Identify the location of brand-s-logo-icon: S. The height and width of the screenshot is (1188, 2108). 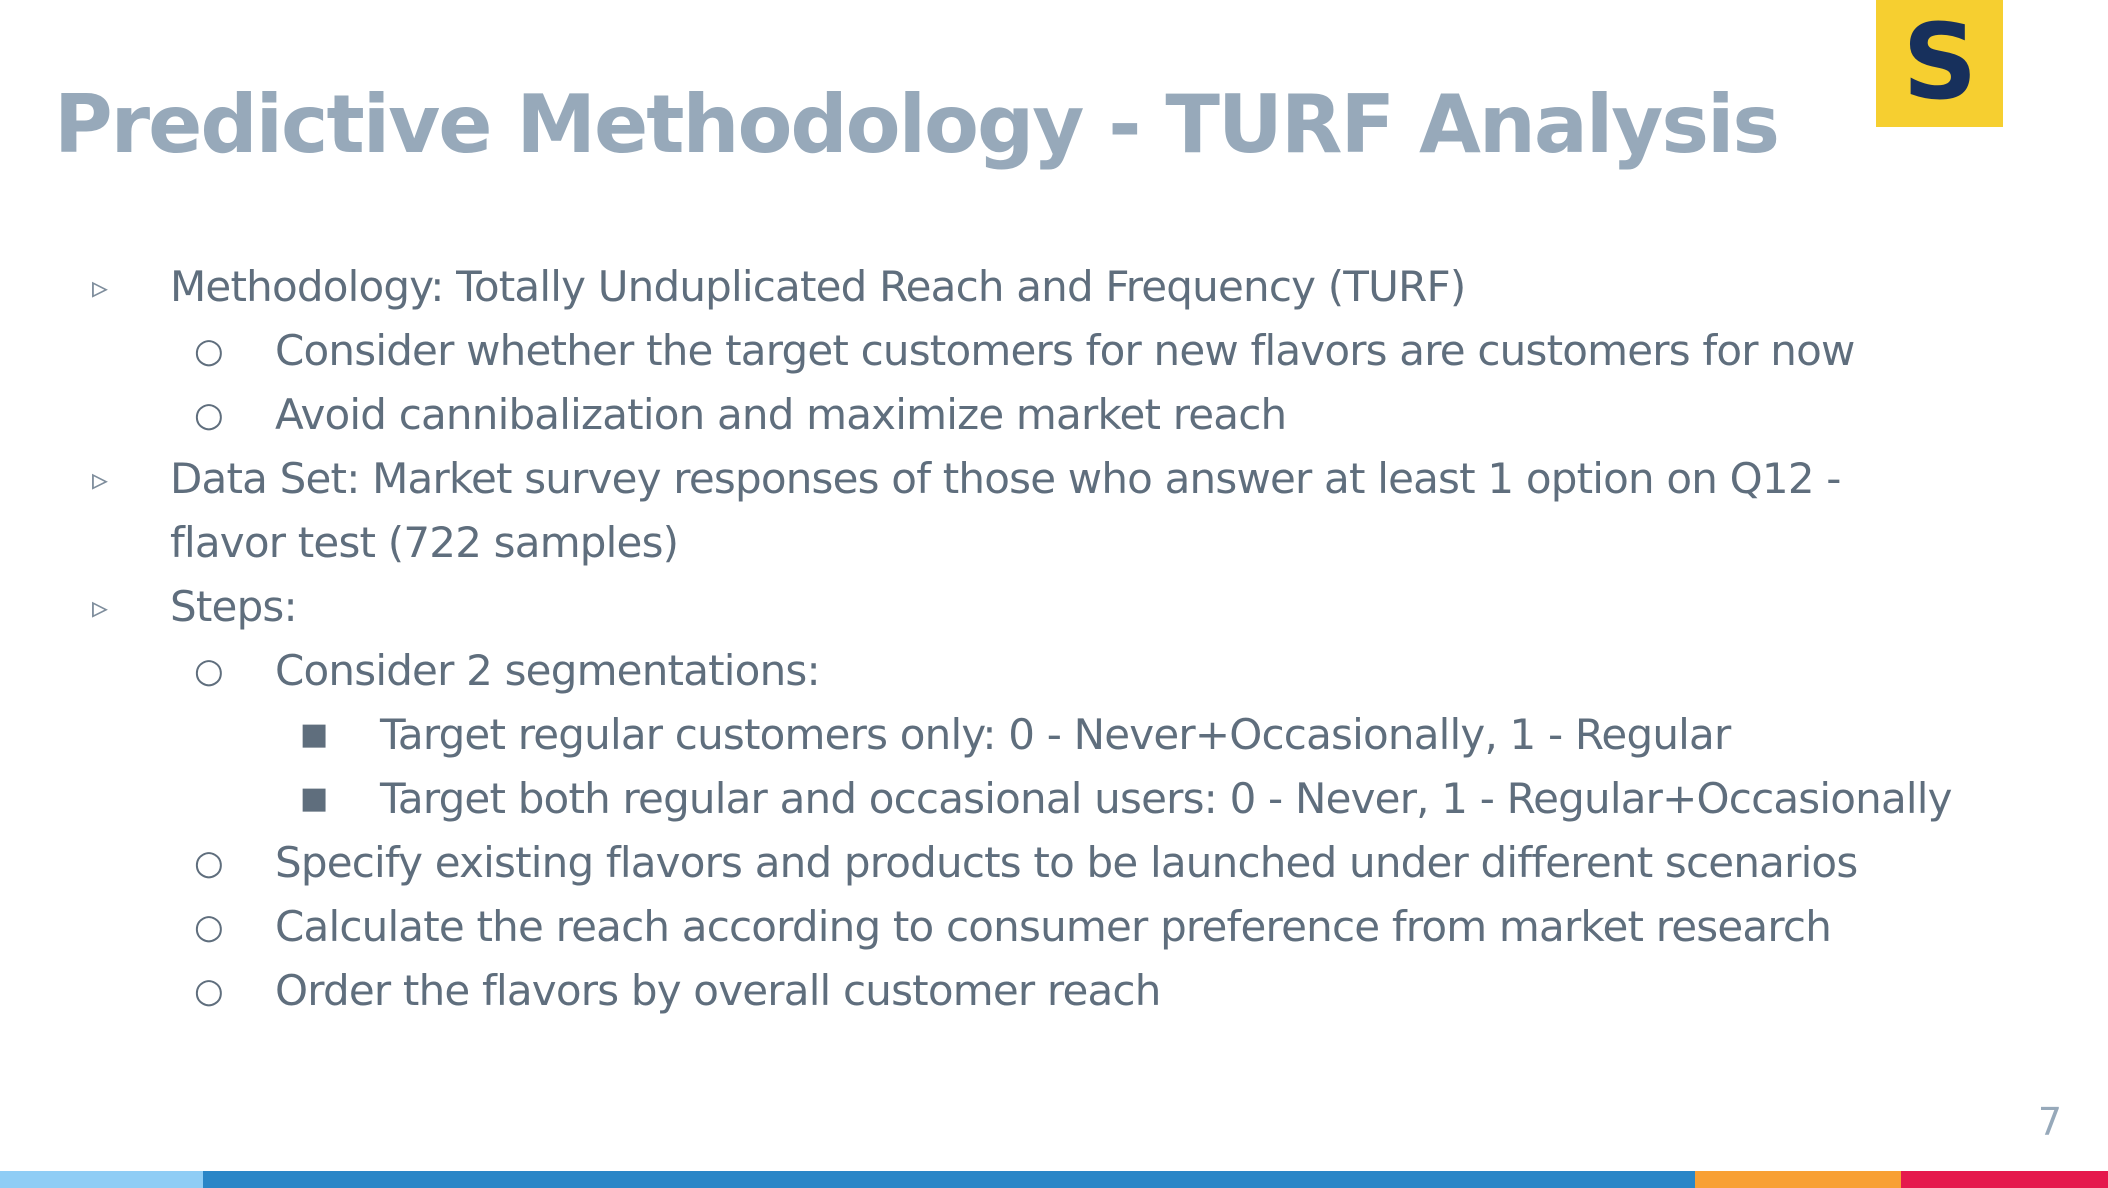
(1939, 64).